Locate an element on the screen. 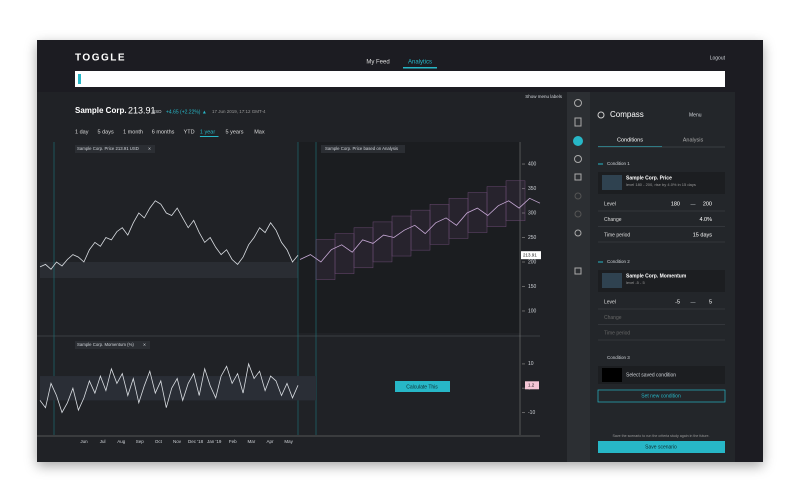 This screenshot has height=500, width=800. save-button is located at coordinates (661, 447).